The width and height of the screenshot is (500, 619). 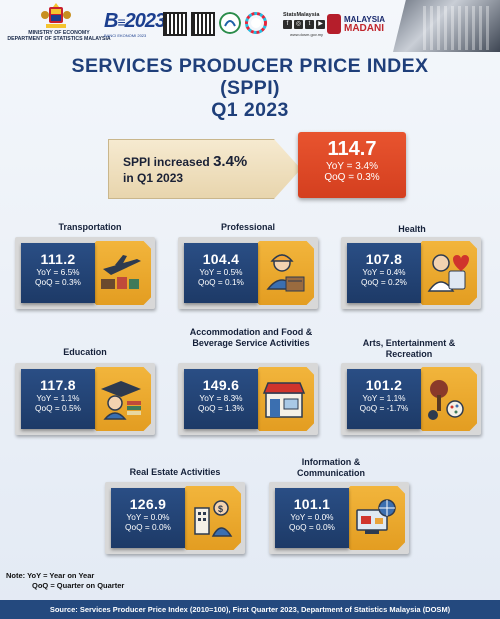 I want to click on info-comm-icon, so click(x=376, y=516).